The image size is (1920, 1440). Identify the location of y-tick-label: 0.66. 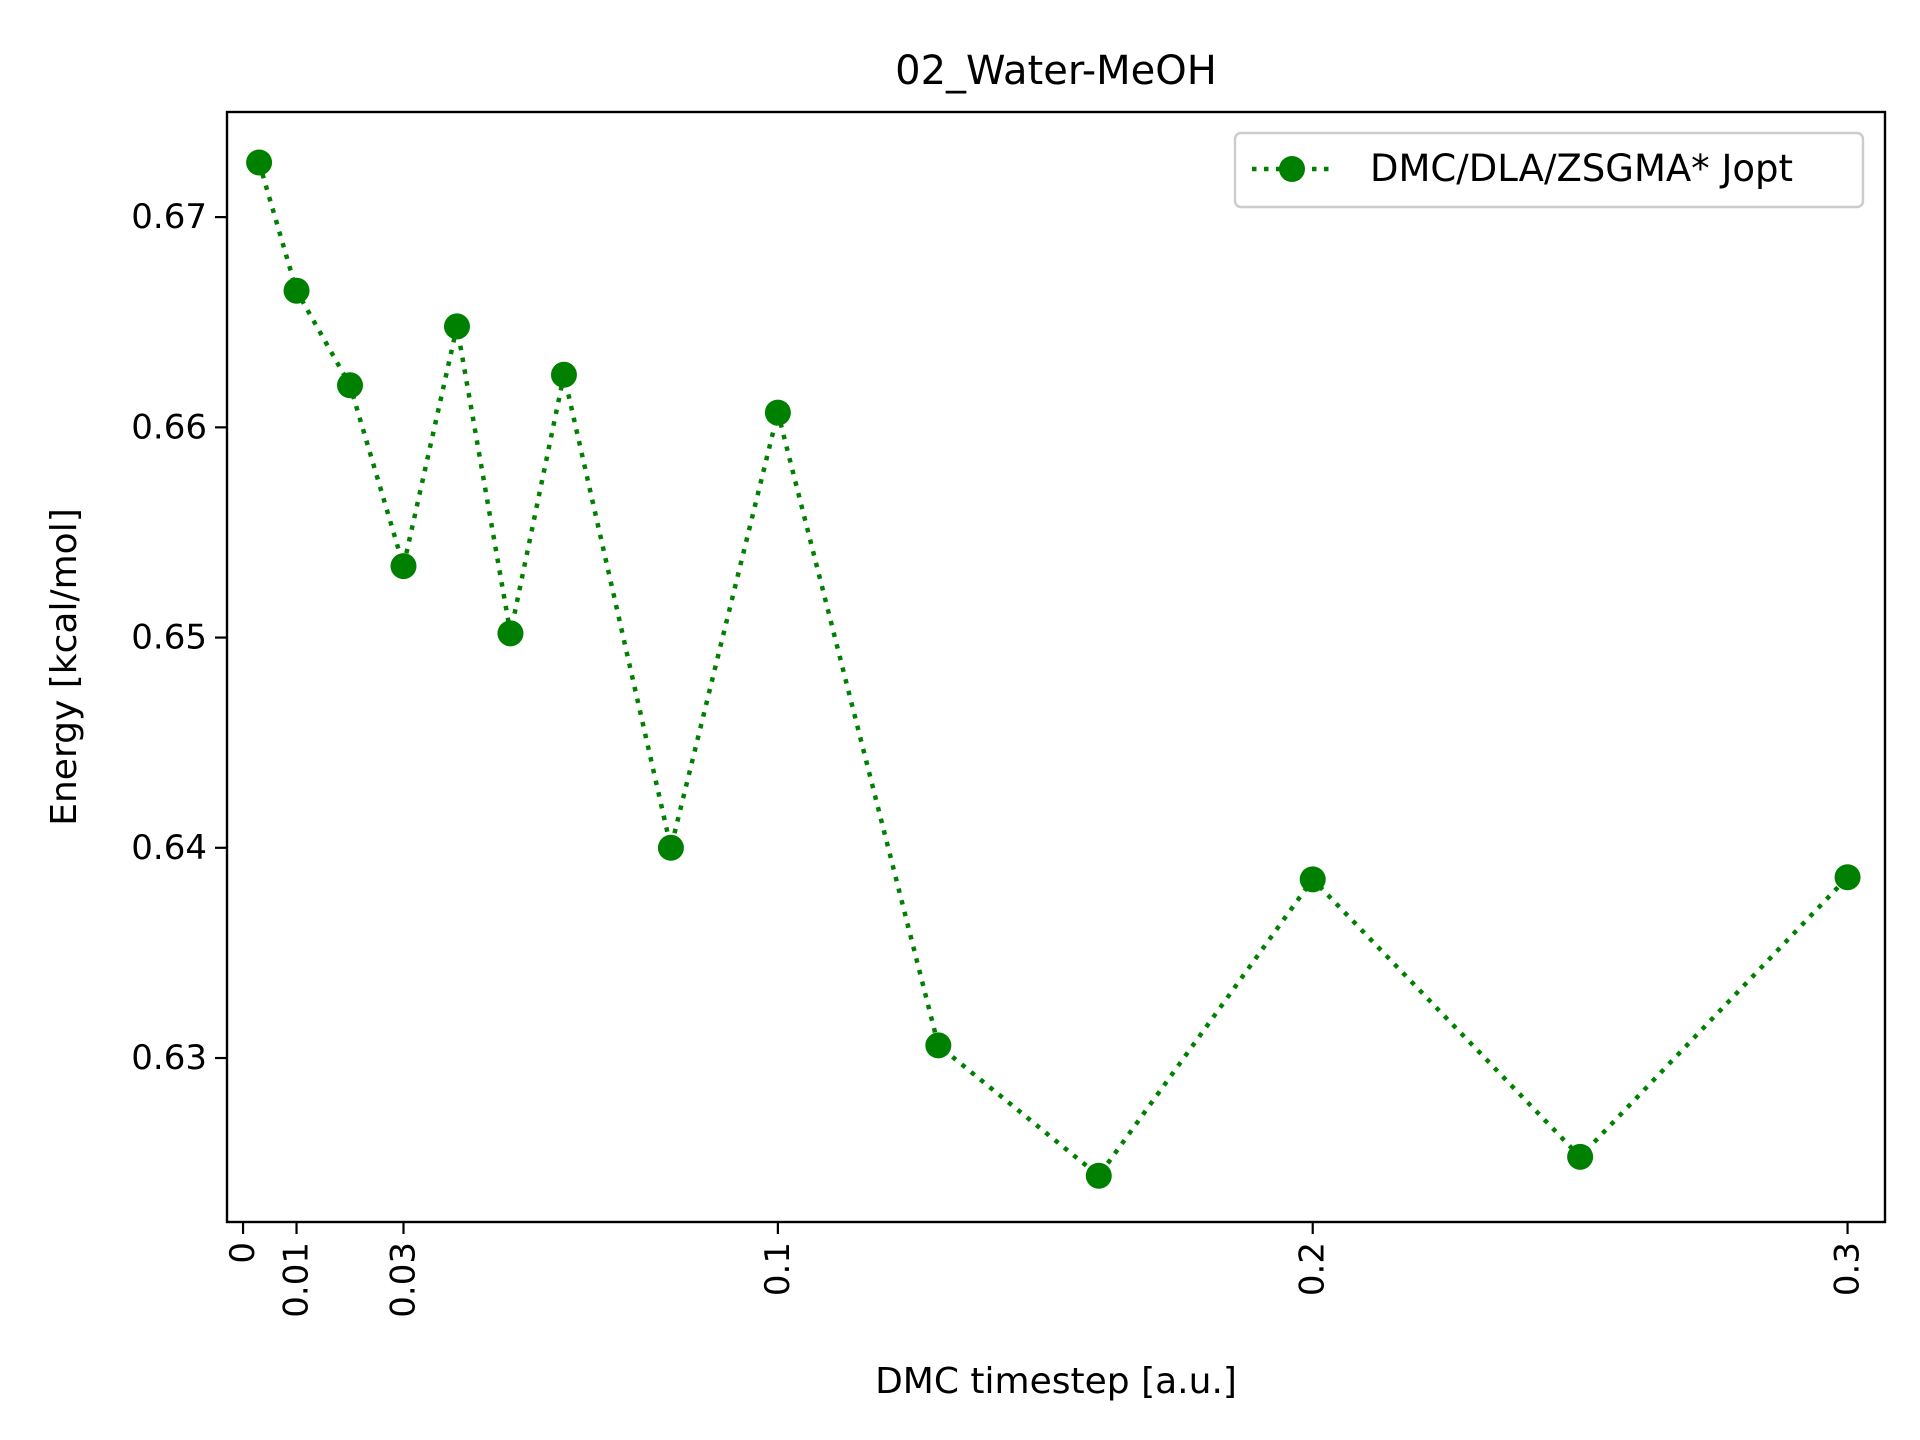
(169, 427).